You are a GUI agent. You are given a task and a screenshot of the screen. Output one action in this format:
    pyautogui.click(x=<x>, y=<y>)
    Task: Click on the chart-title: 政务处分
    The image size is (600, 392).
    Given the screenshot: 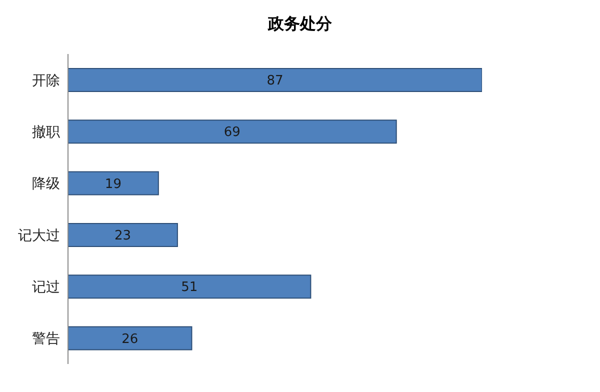 What is the action you would take?
    pyautogui.click(x=299, y=24)
    